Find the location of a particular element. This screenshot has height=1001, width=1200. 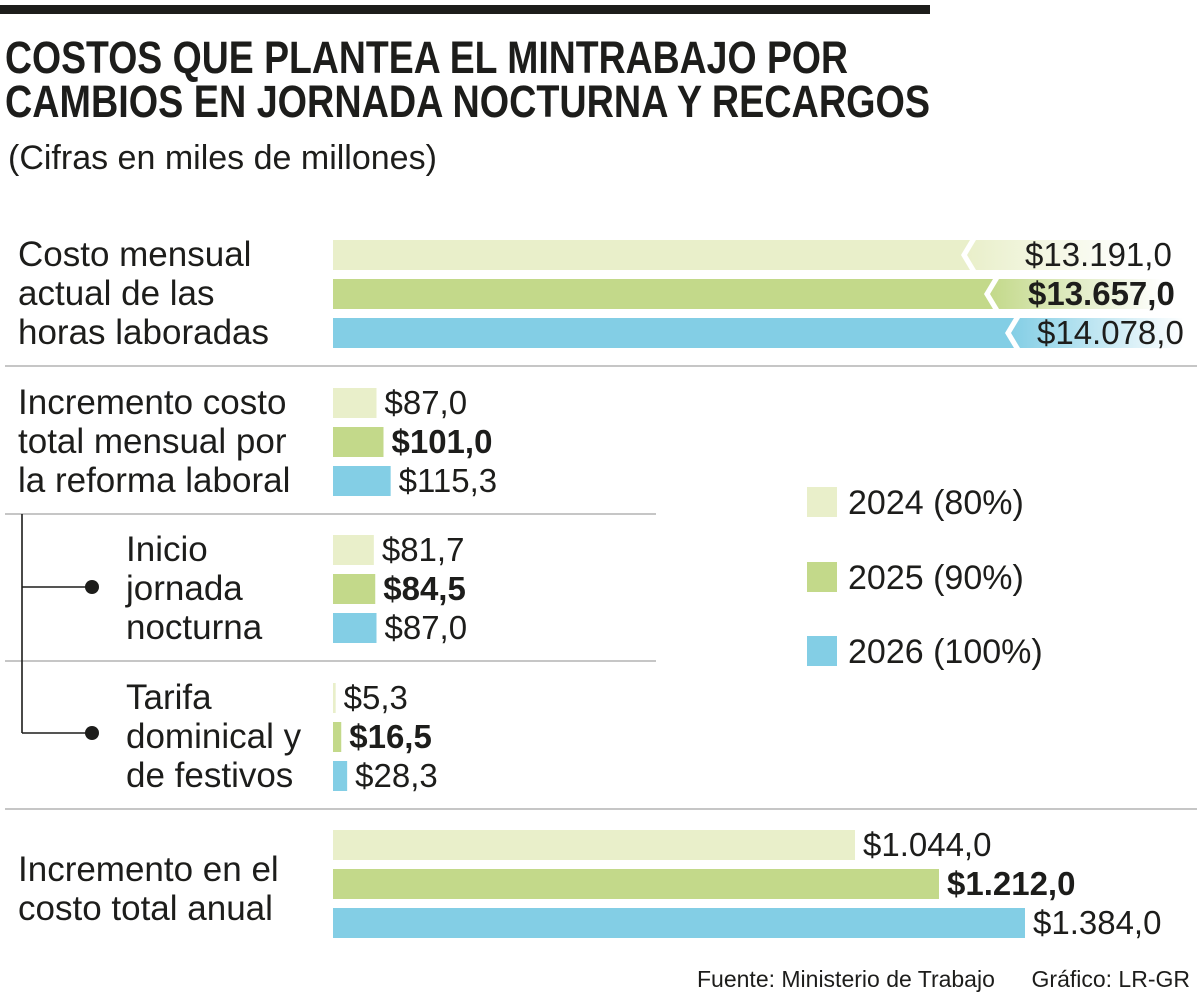

graphic-credit: Gráfico: LR-GR is located at coordinates (1111, 979).